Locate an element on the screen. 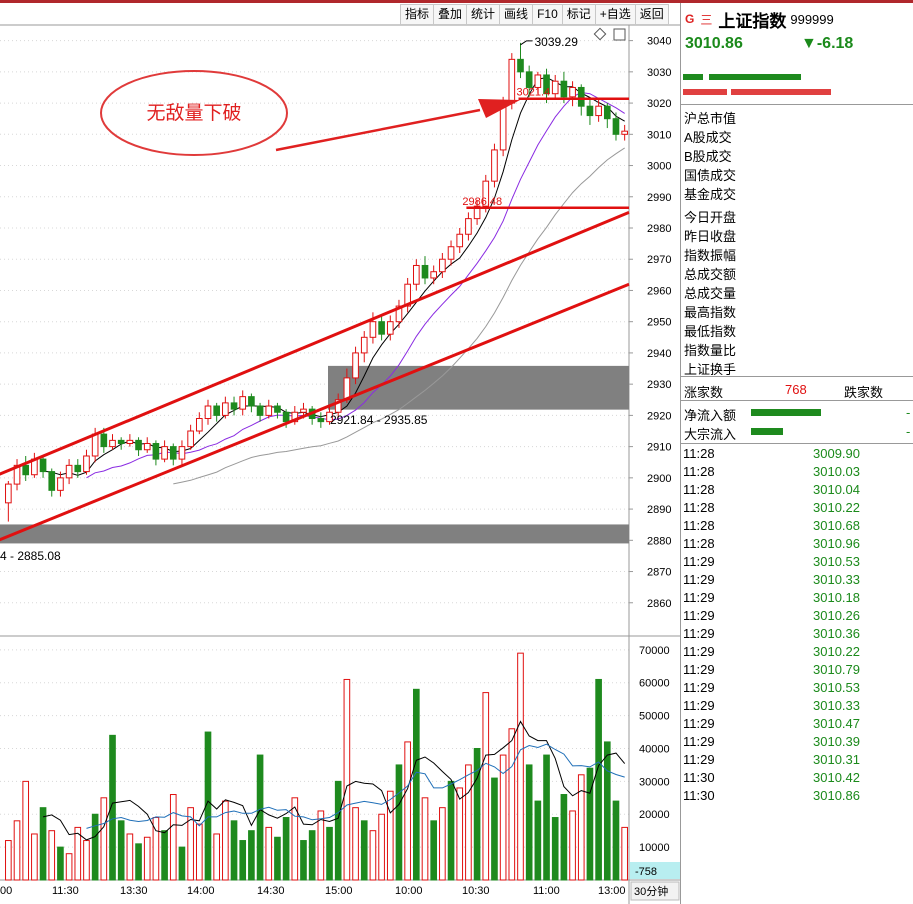  menu-icon: 三 is located at coordinates (706, 19).